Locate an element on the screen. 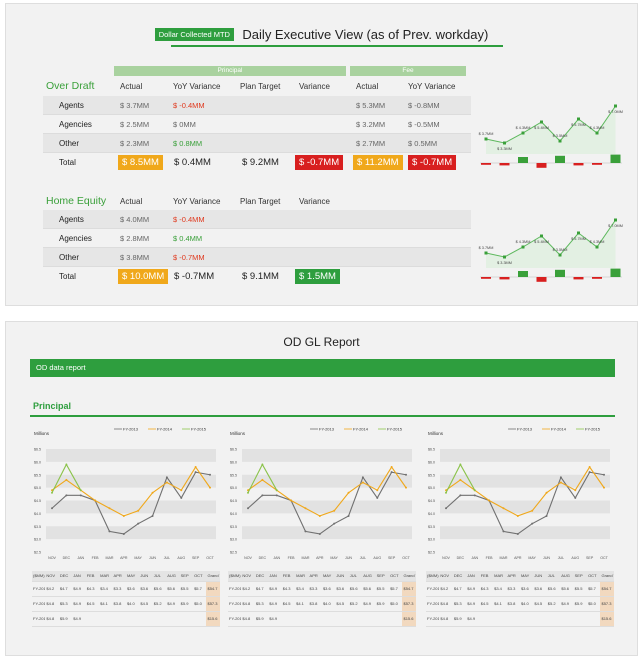  sparkline-line is located at coordinates (550, 124).